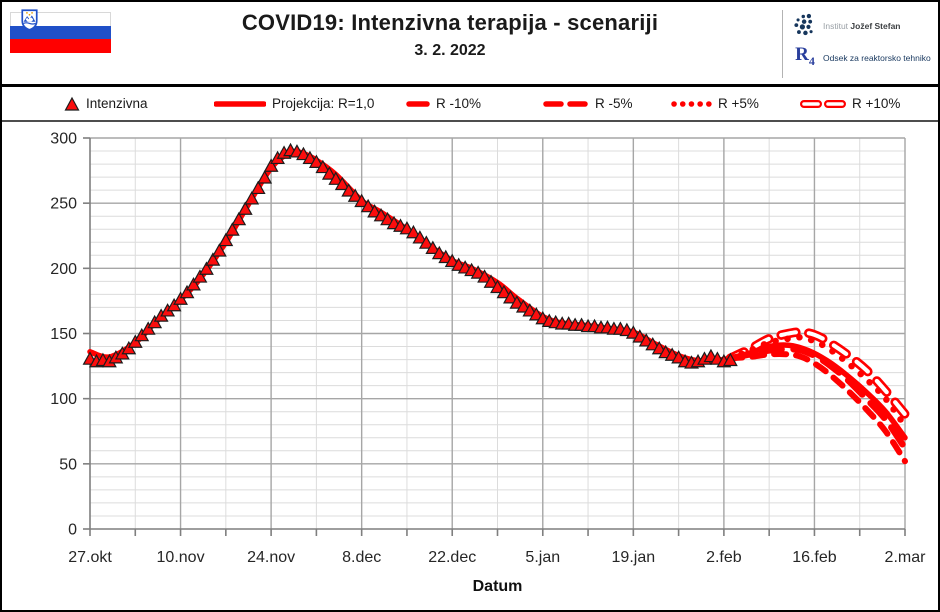 This screenshot has height=612, width=940. What do you see at coordinates (63, 139) in the screenshot?
I see `y-tick-label: 300` at bounding box center [63, 139].